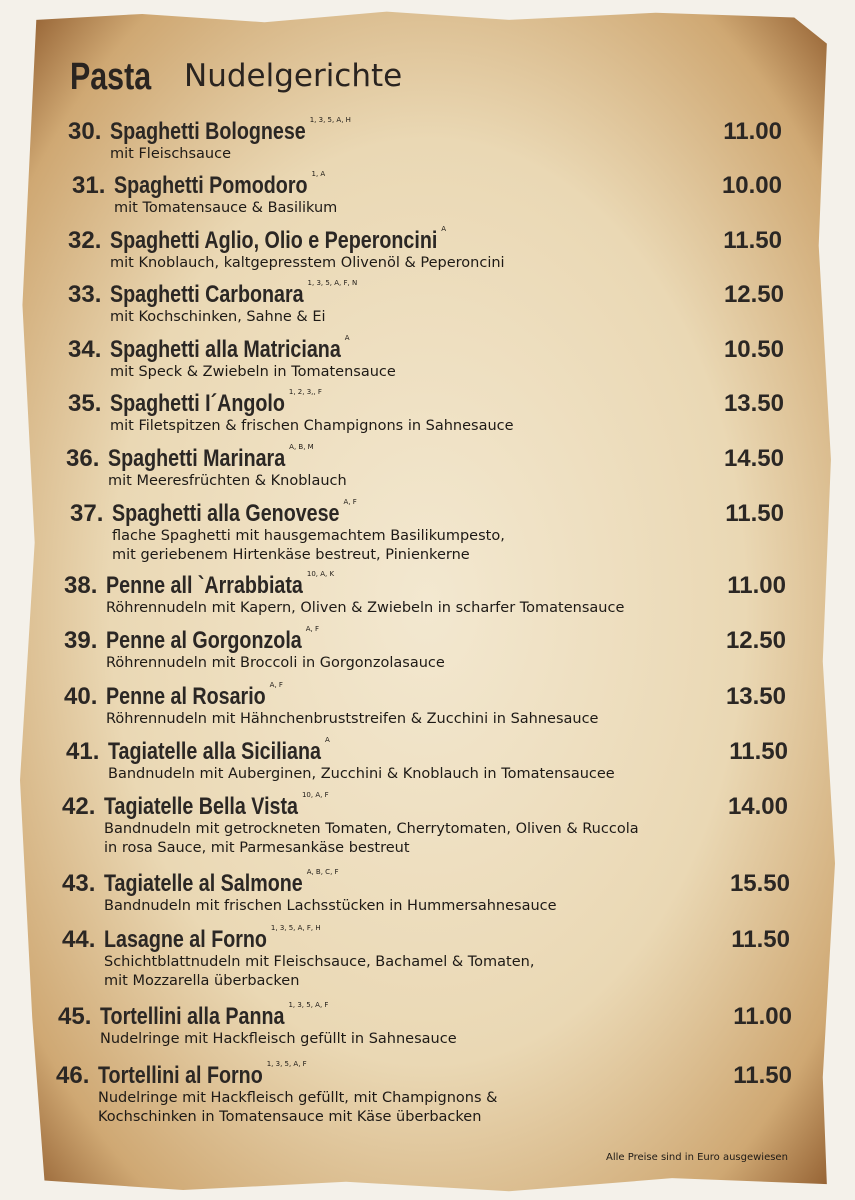  I want to click on item-allergens: 1, 2, 3,, F, so click(305, 392).